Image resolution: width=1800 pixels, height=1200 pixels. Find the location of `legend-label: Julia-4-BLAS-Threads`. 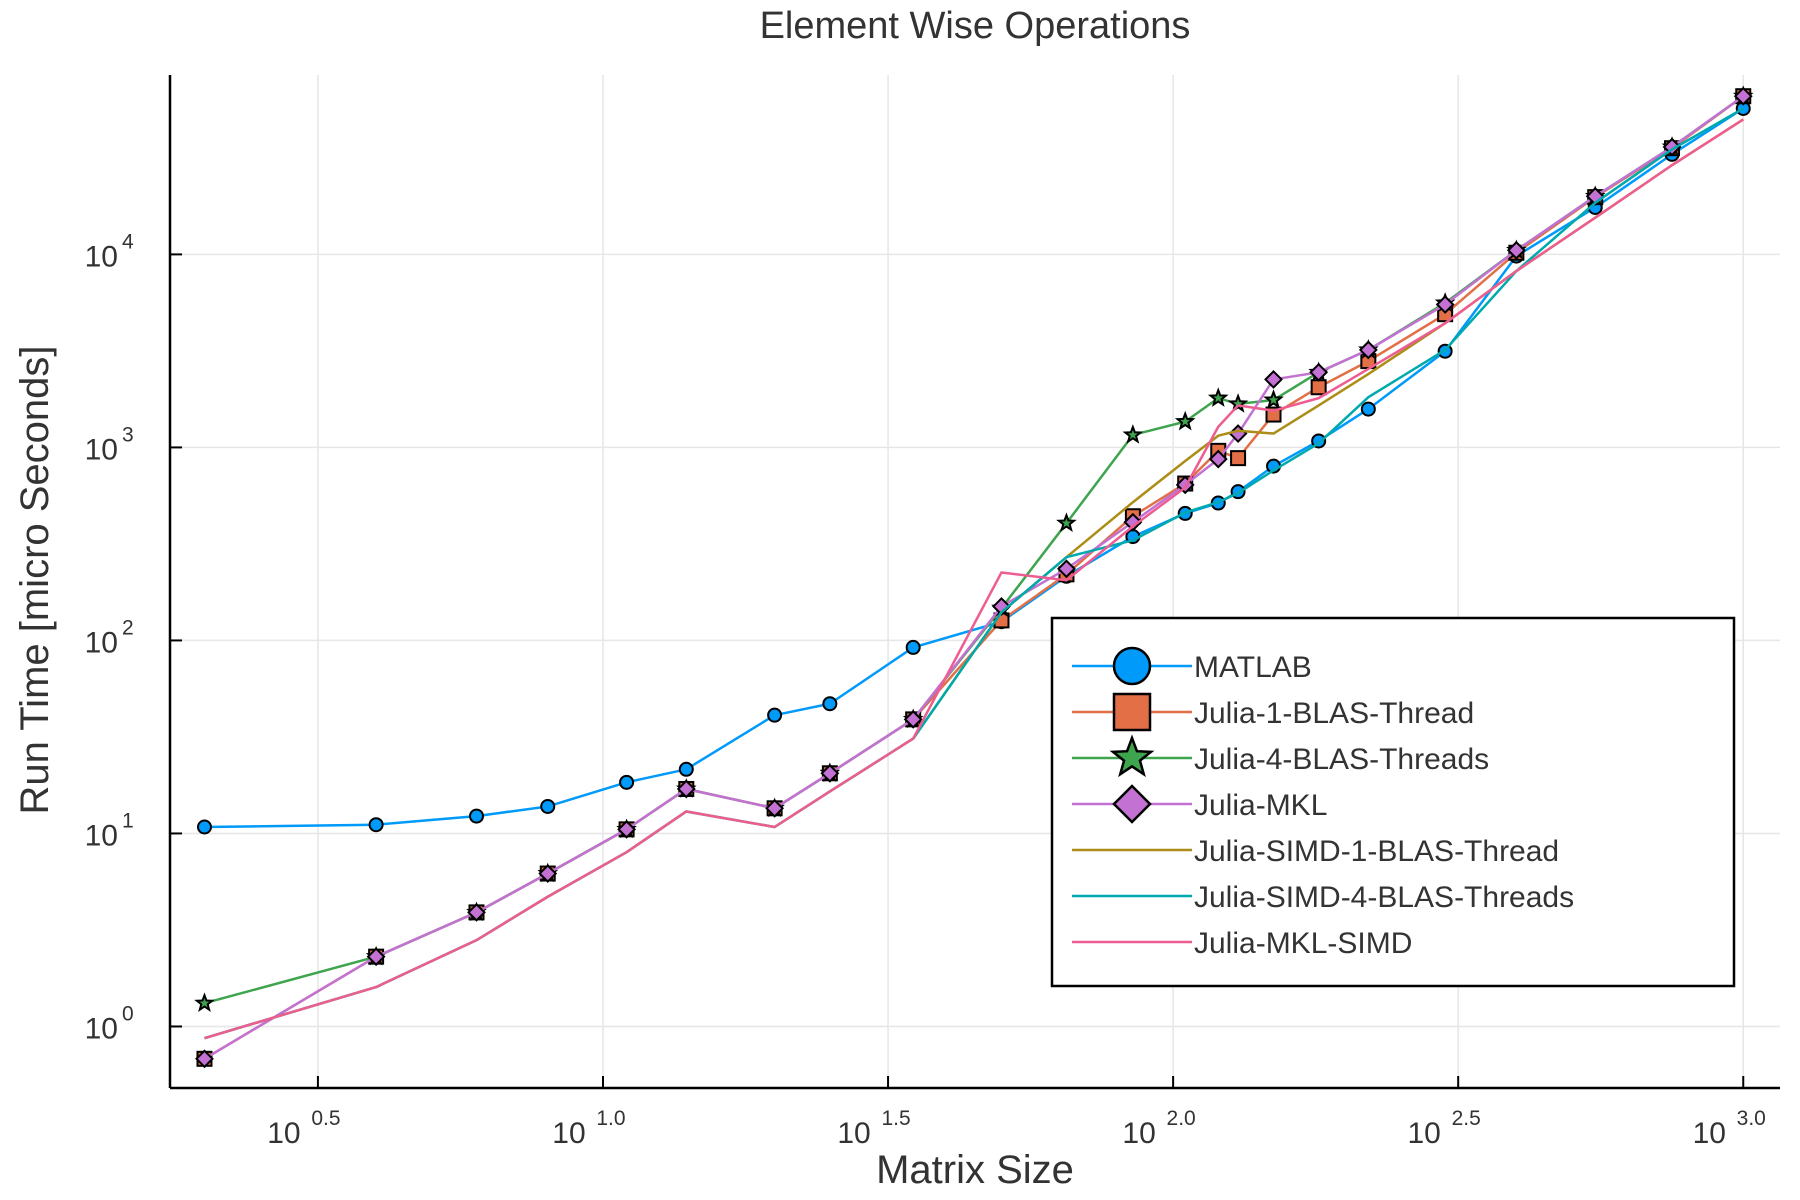

legend-label: Julia-4-BLAS-Threads is located at coordinates (1341, 759).